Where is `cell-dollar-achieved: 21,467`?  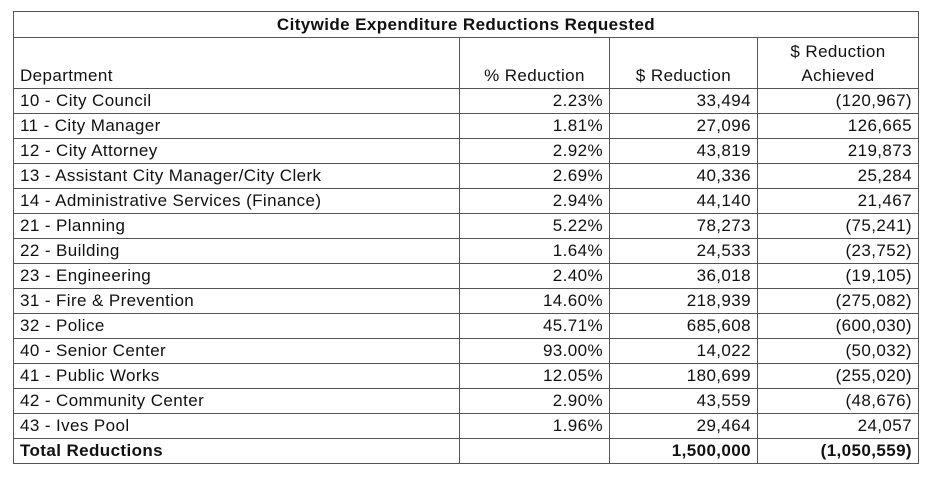 cell-dollar-achieved: 21,467 is located at coordinates (838, 201).